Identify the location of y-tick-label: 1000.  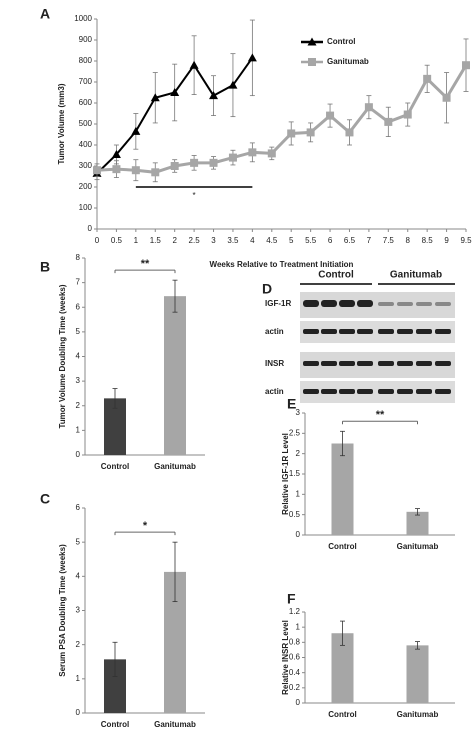
(83, 18).